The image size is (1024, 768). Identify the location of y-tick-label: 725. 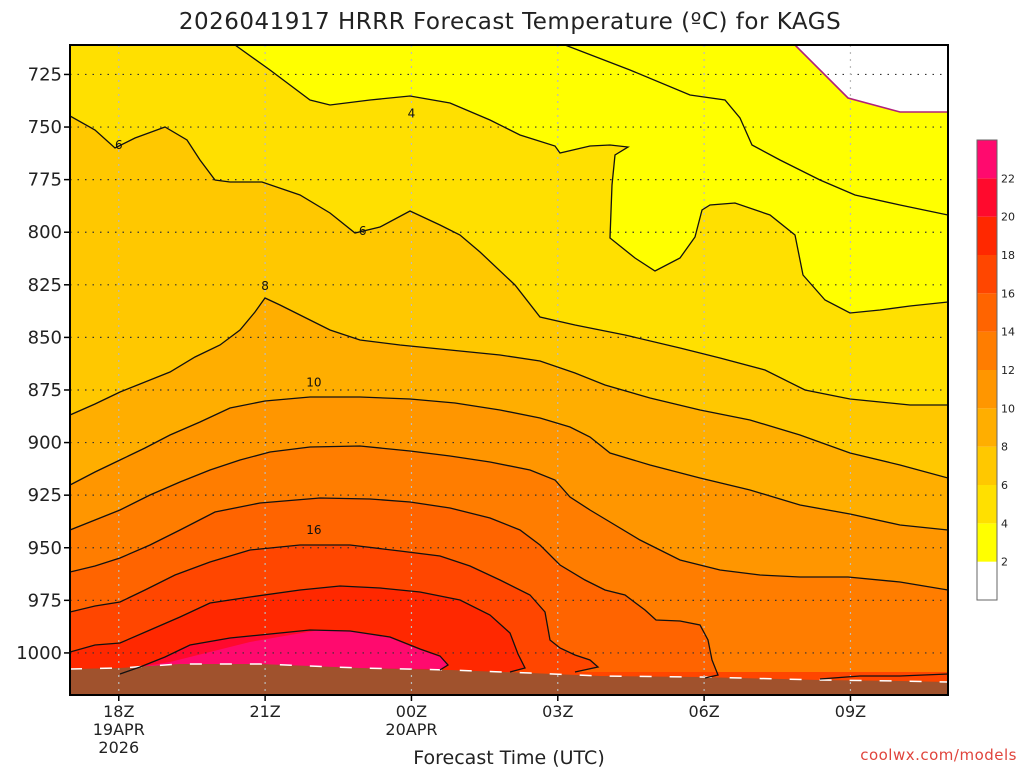
(45, 74).